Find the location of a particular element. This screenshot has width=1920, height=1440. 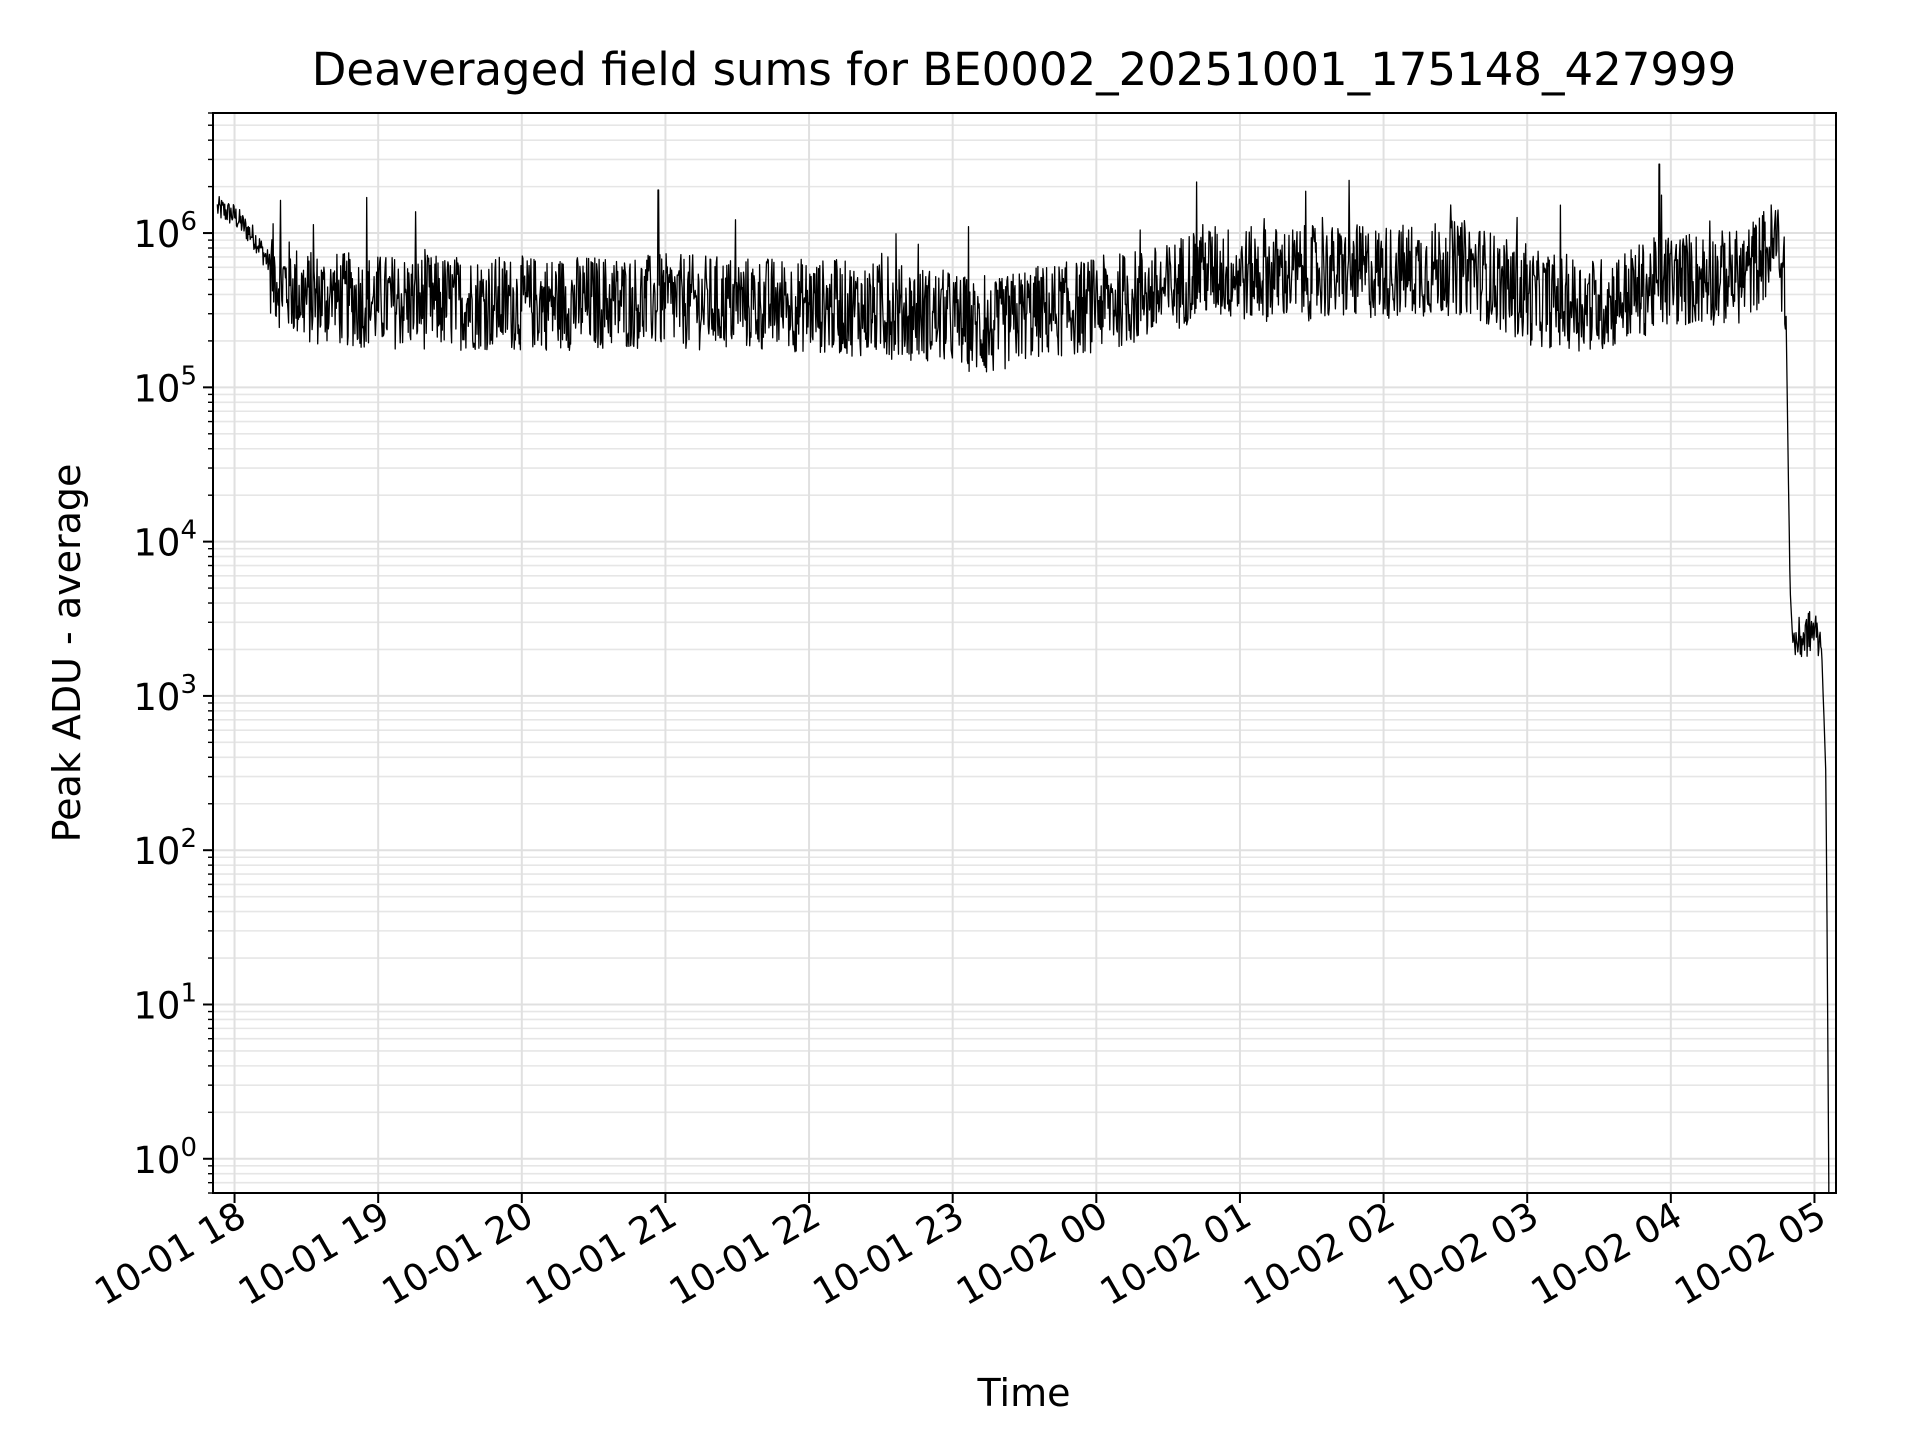

y-tick-label: 10⁶ is located at coordinates (165, 231).